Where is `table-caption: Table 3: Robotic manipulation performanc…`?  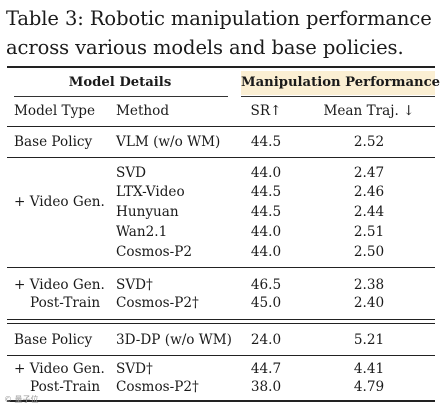
table-caption: Table 3: Robotic manipulation performanc… is located at coordinates (222, 33).